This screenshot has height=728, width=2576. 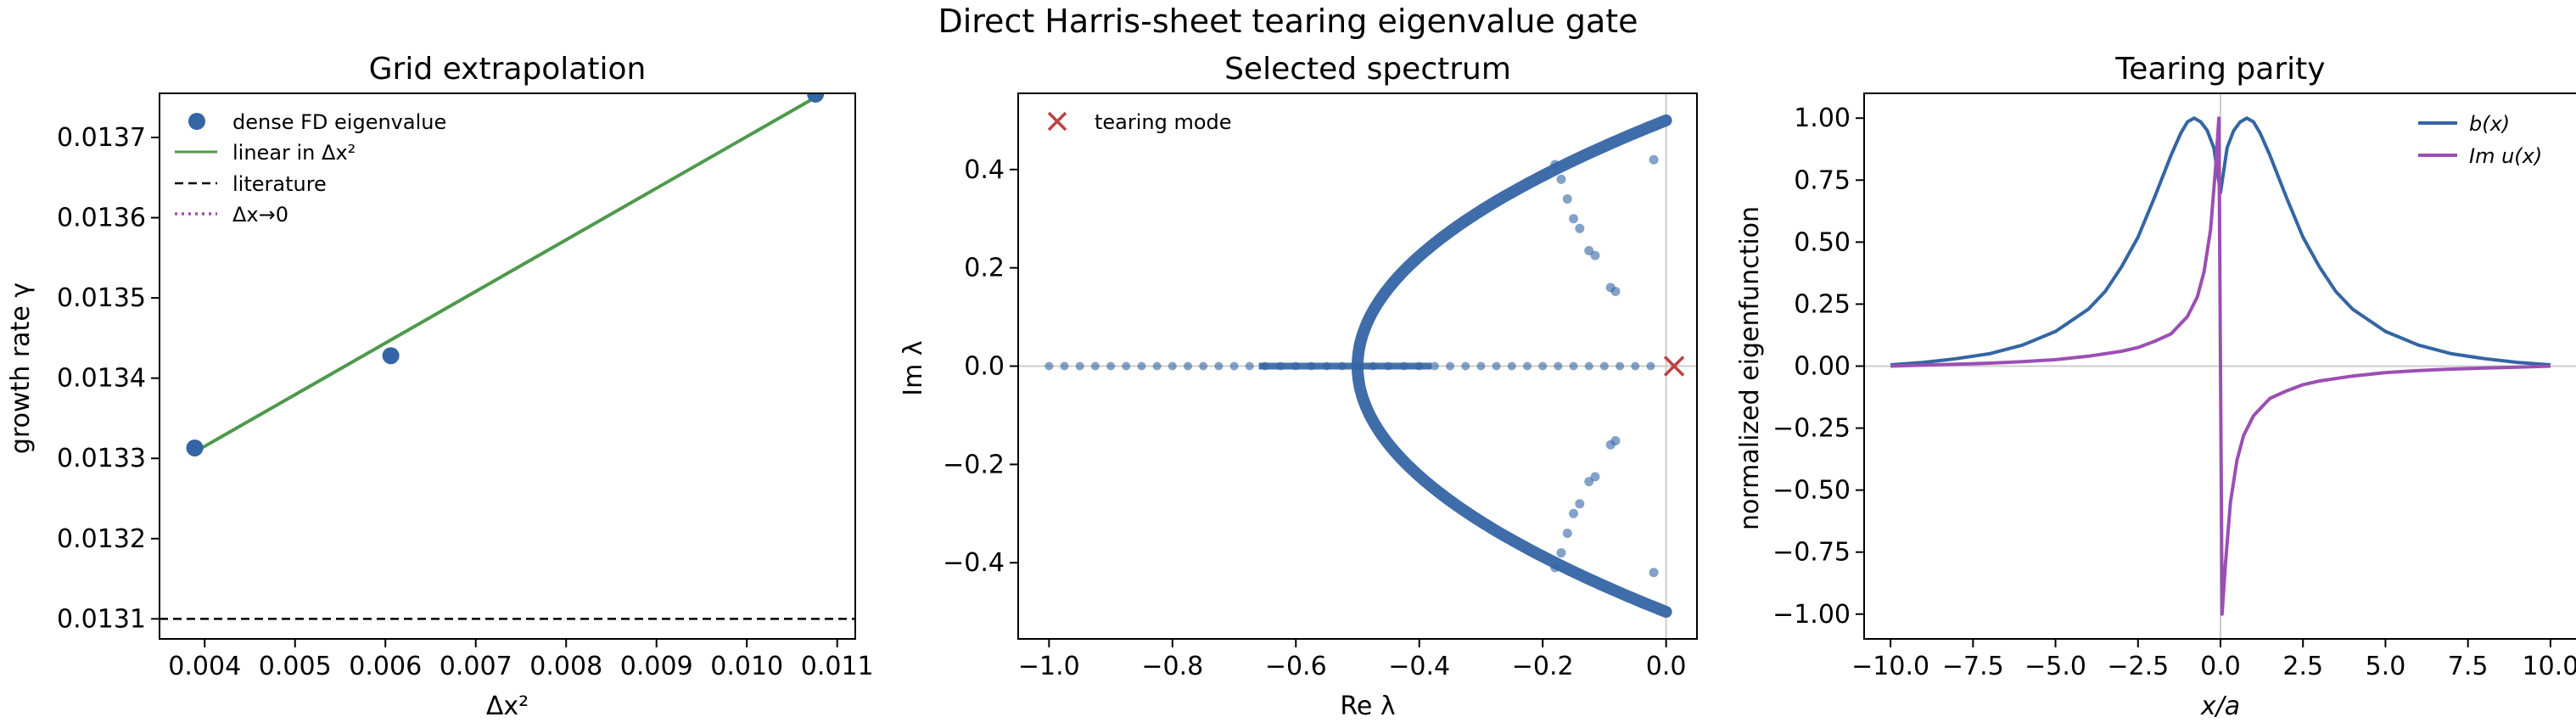 What do you see at coordinates (101, 219) in the screenshot?
I see `y-tick-label: 0.0136` at bounding box center [101, 219].